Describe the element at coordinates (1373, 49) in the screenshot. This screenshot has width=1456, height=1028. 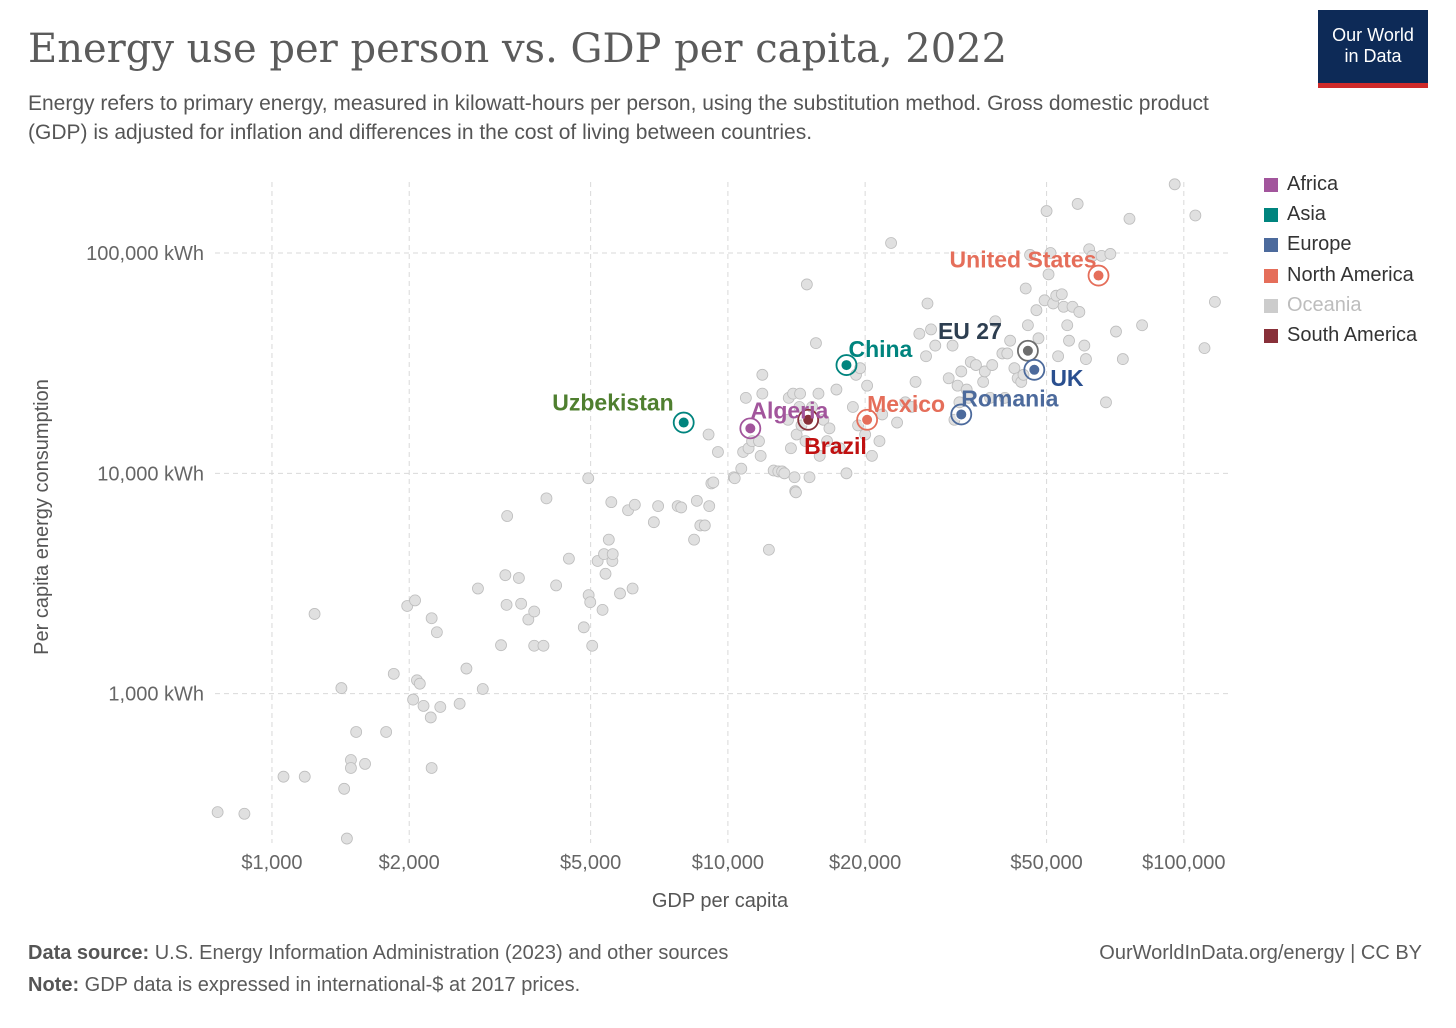
I see `owid-logo: Our World in Data` at that location.